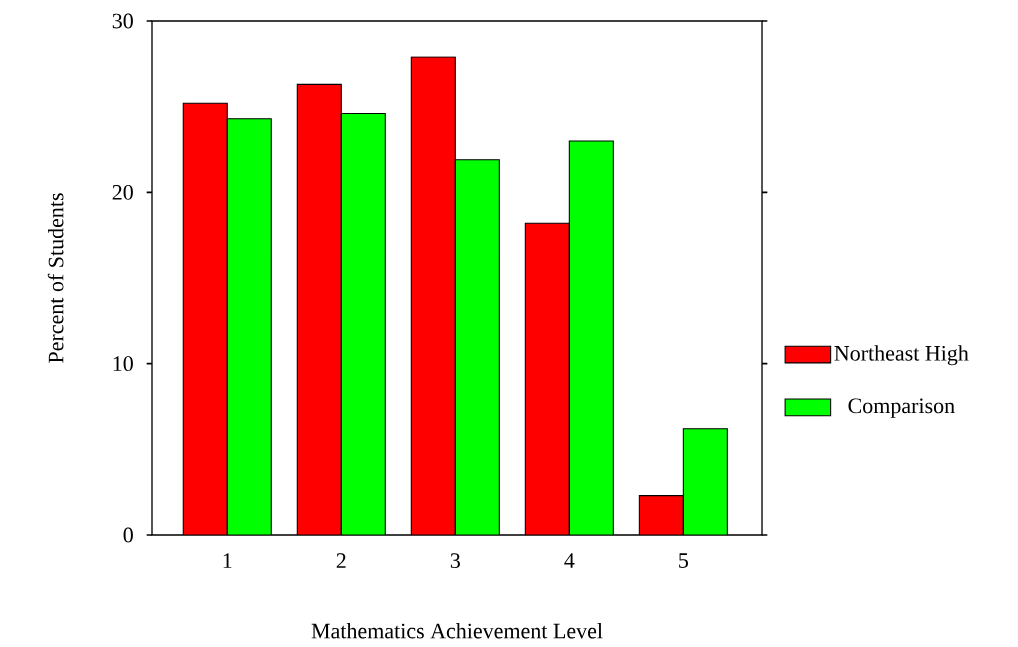 This screenshot has height=647, width=1018. I want to click on x-tick-label: 5, so click(683, 560).